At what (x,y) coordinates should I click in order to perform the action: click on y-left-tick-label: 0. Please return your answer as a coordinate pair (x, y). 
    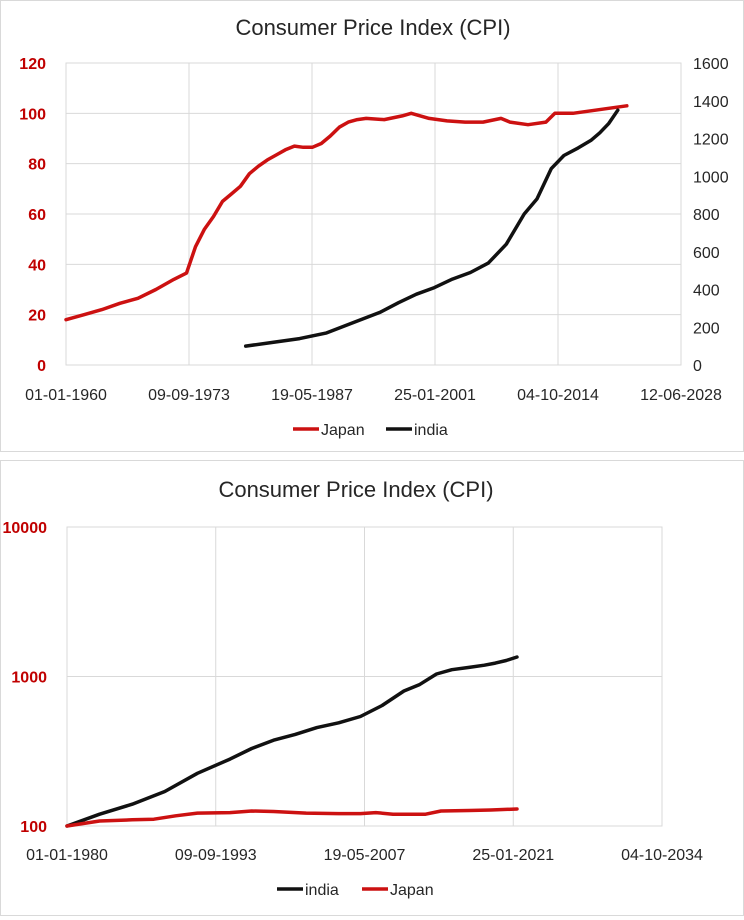
    Looking at the image, I should click on (41, 366).